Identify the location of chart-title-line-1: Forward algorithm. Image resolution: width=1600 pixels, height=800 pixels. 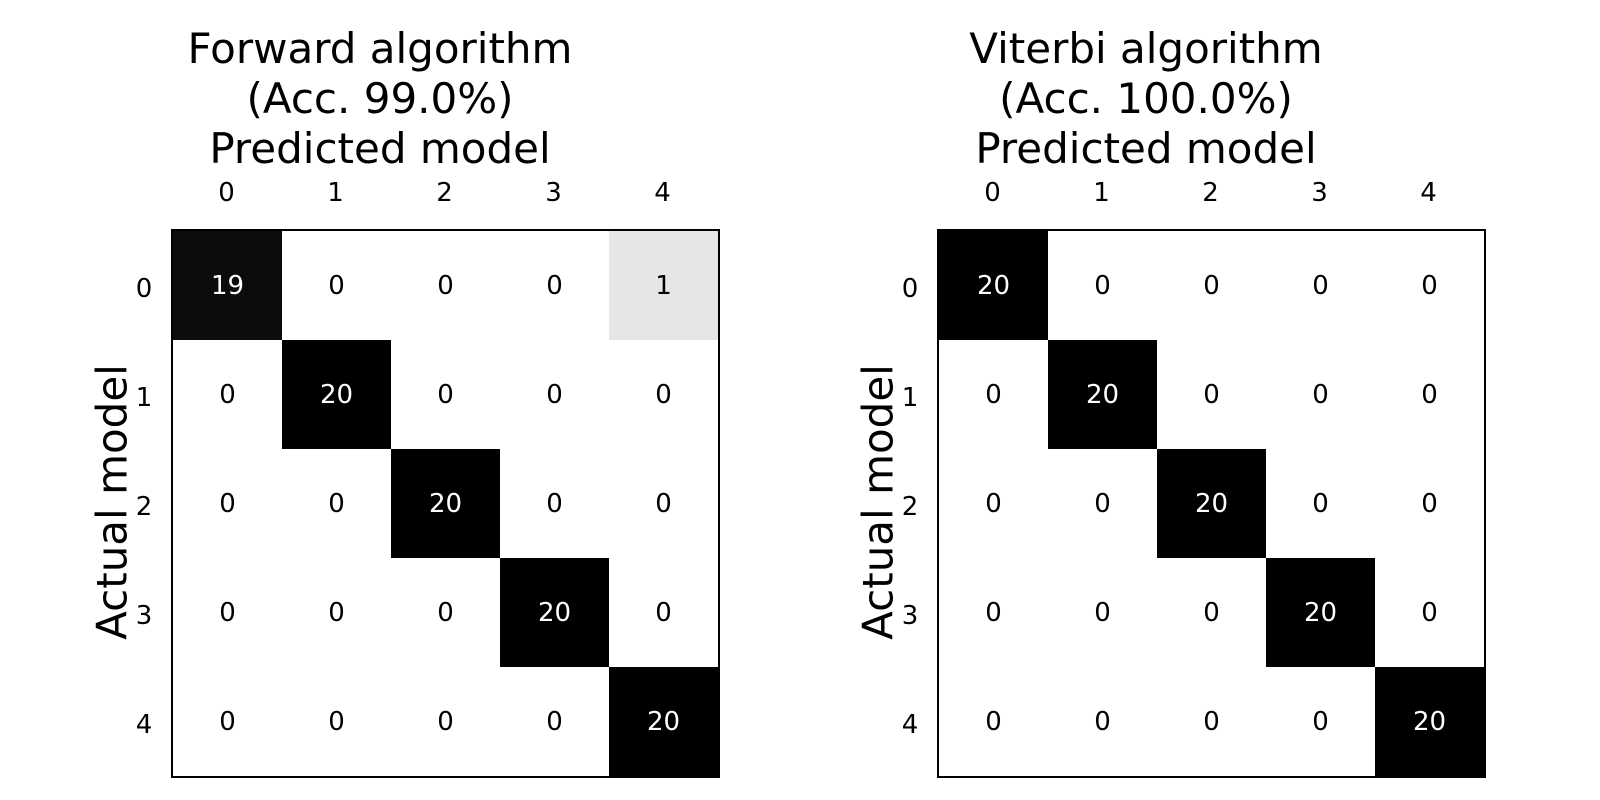
(380, 48).